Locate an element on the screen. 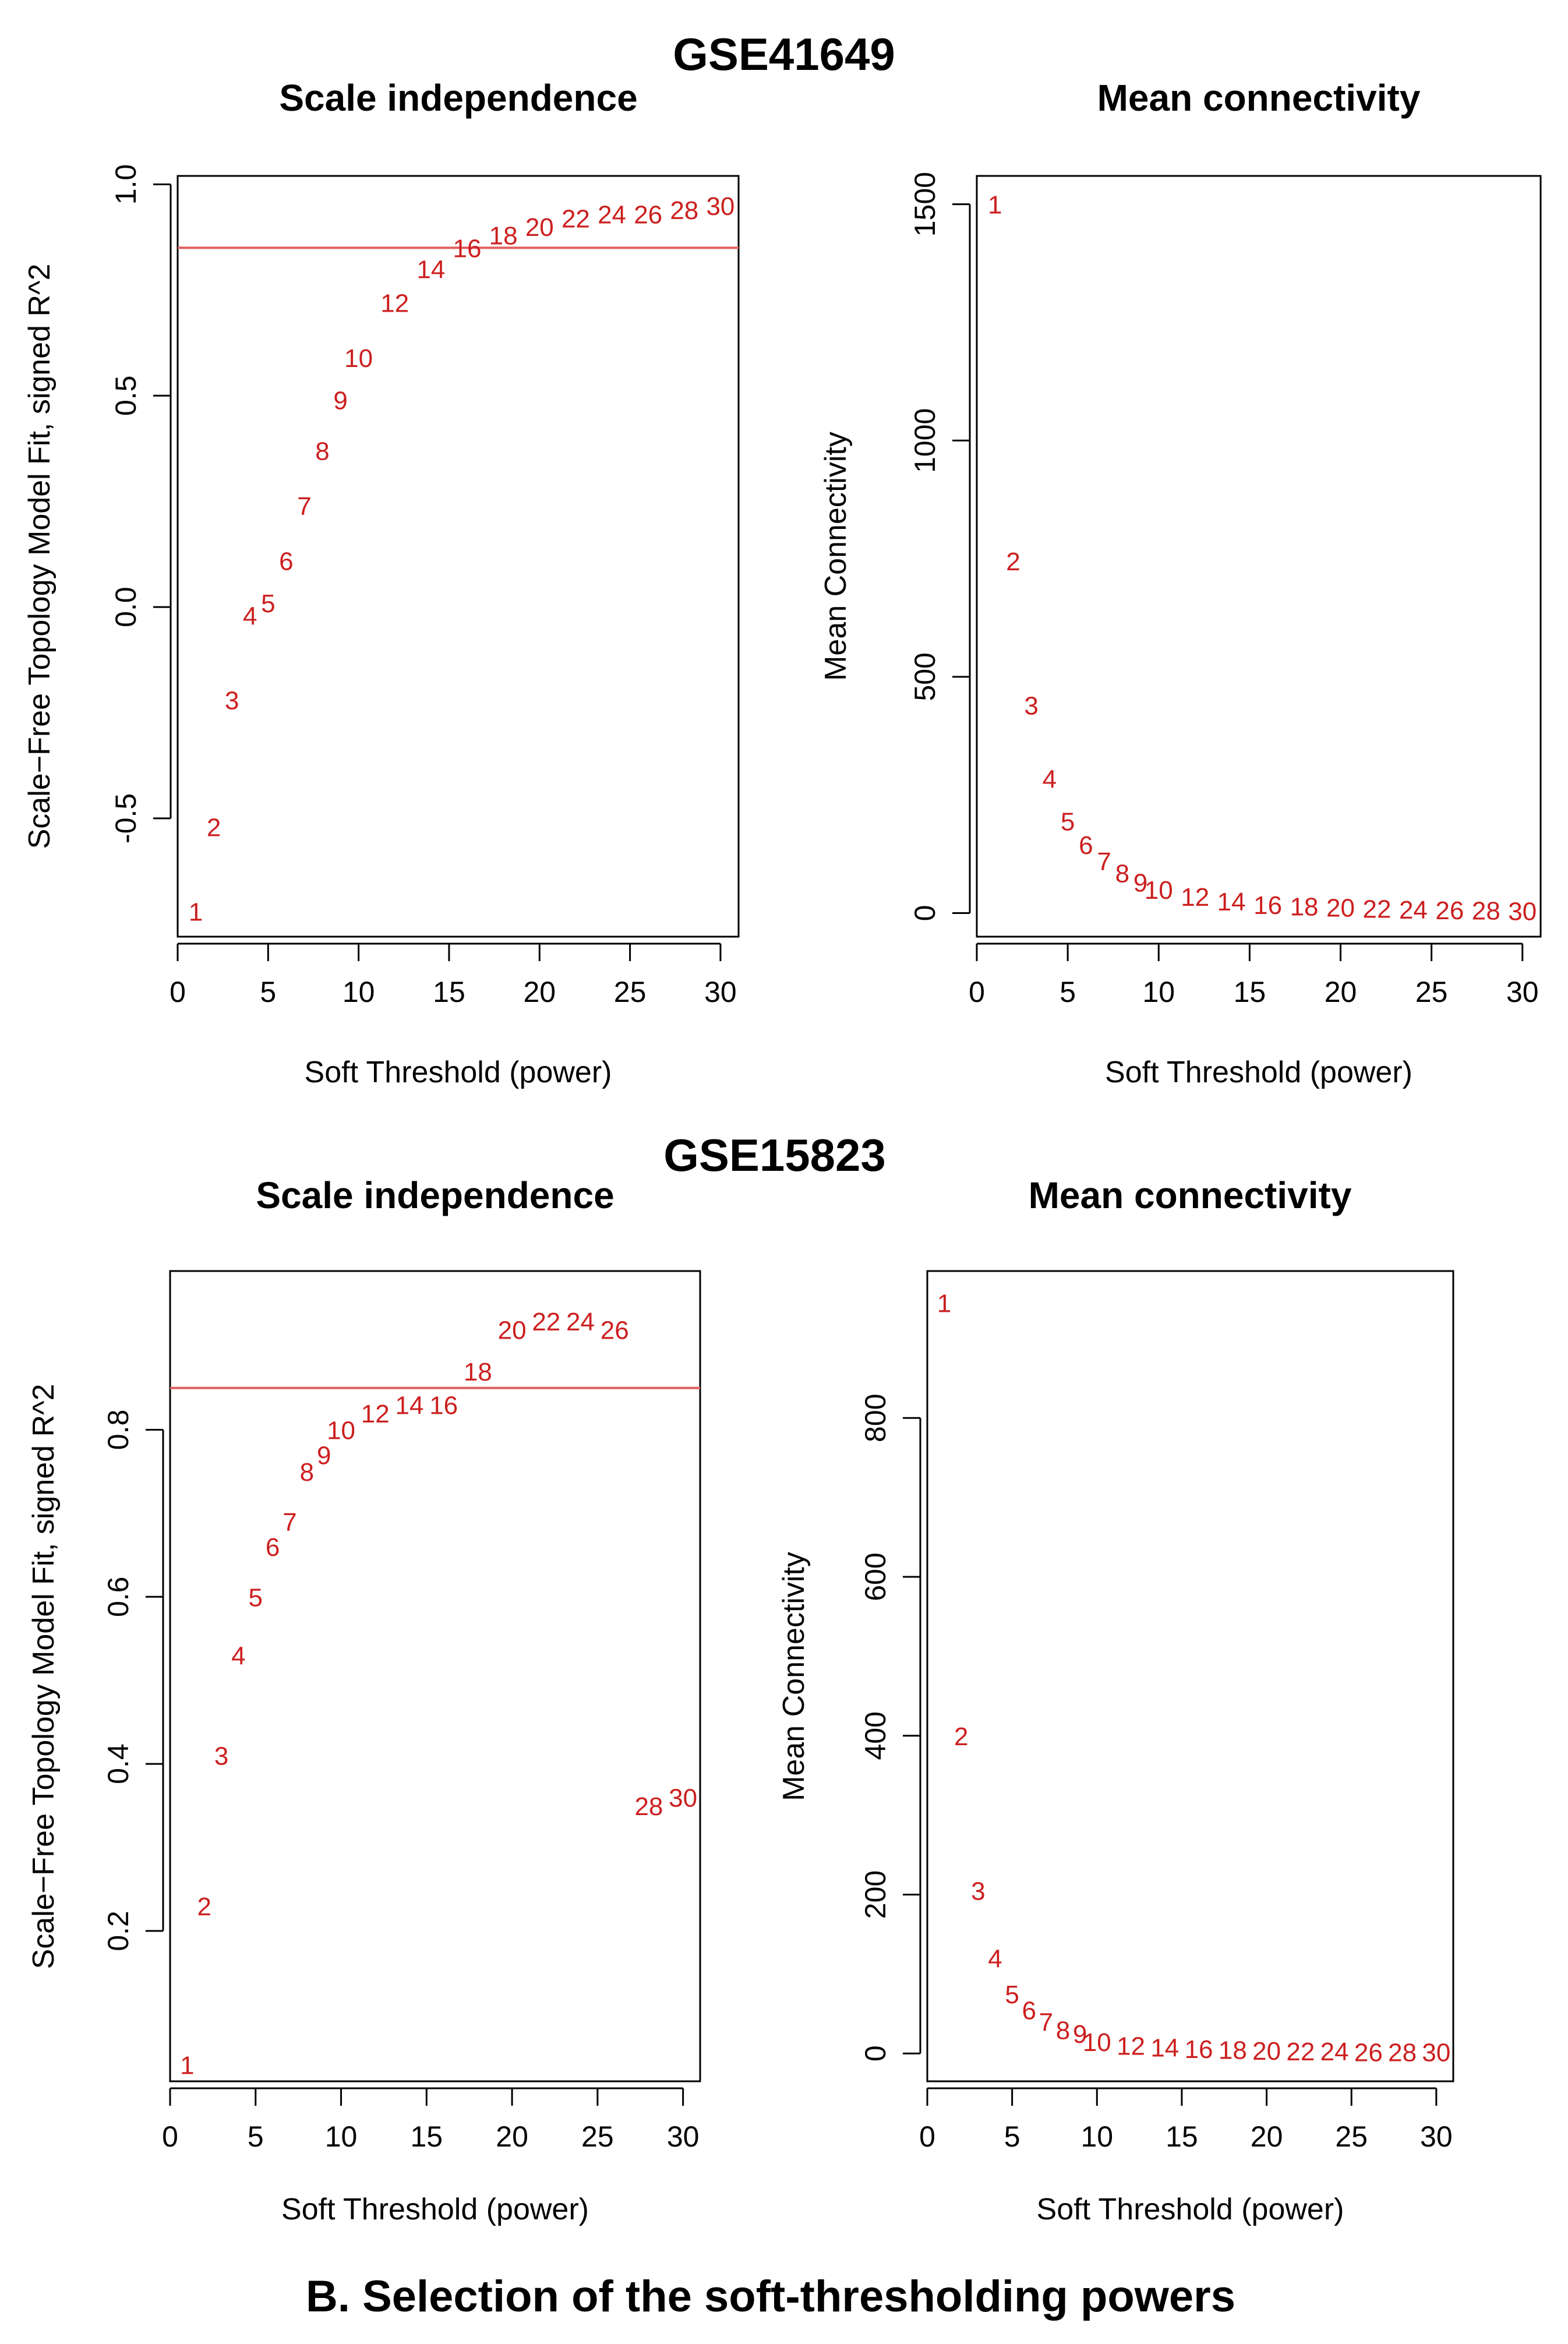 This screenshot has height=2344, width=1568. panel-2-point-20: 20 is located at coordinates (1340, 908).